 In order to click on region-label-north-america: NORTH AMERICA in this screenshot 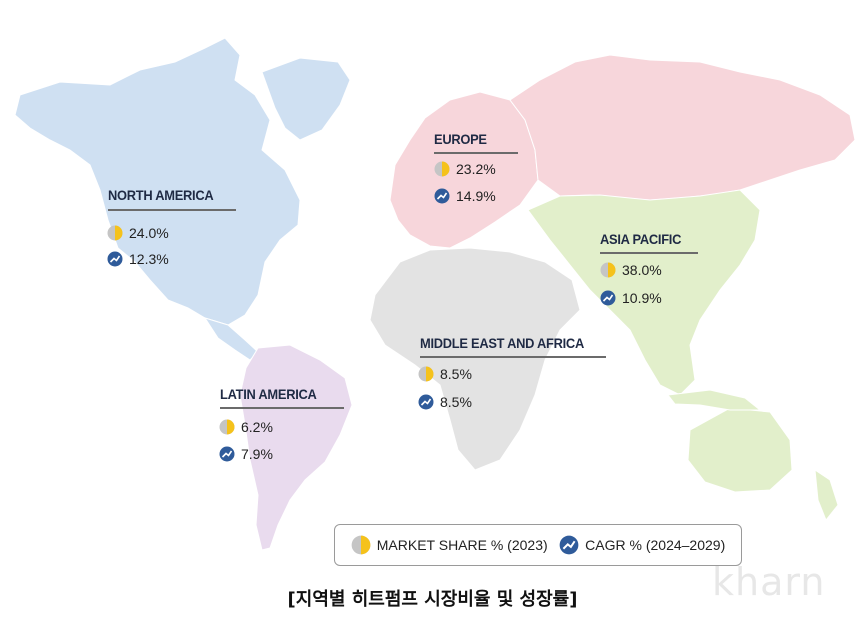, I will do `click(161, 195)`.